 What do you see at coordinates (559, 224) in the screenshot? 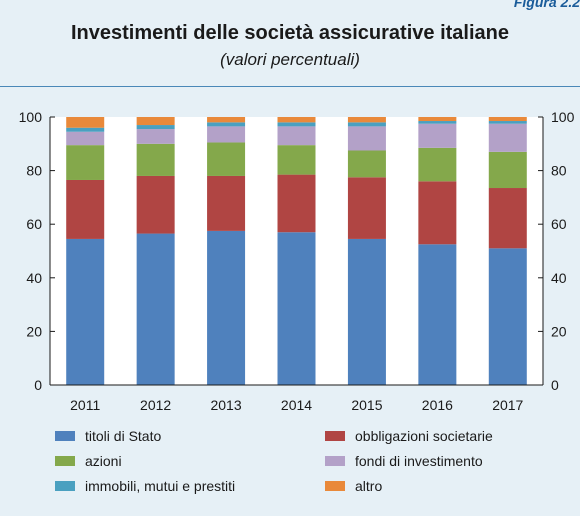
I see `y-tick-label-right: 60` at bounding box center [559, 224].